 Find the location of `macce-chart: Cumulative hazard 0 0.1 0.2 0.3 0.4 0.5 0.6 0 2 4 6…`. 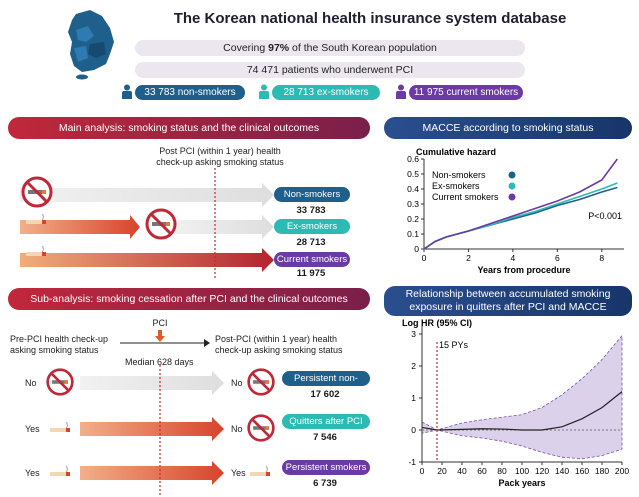

macce-chart: Cumulative hazard 0 0.1 0.2 0.3 0.4 0.5 0.6 0 2 4 6… is located at coordinates (515, 211).